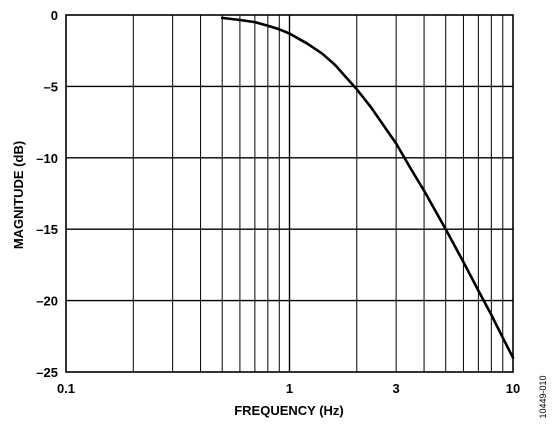 The width and height of the screenshot is (555, 424). What do you see at coordinates (289, 410) in the screenshot?
I see `x-axis-label: FREQUENCY (Hz)` at bounding box center [289, 410].